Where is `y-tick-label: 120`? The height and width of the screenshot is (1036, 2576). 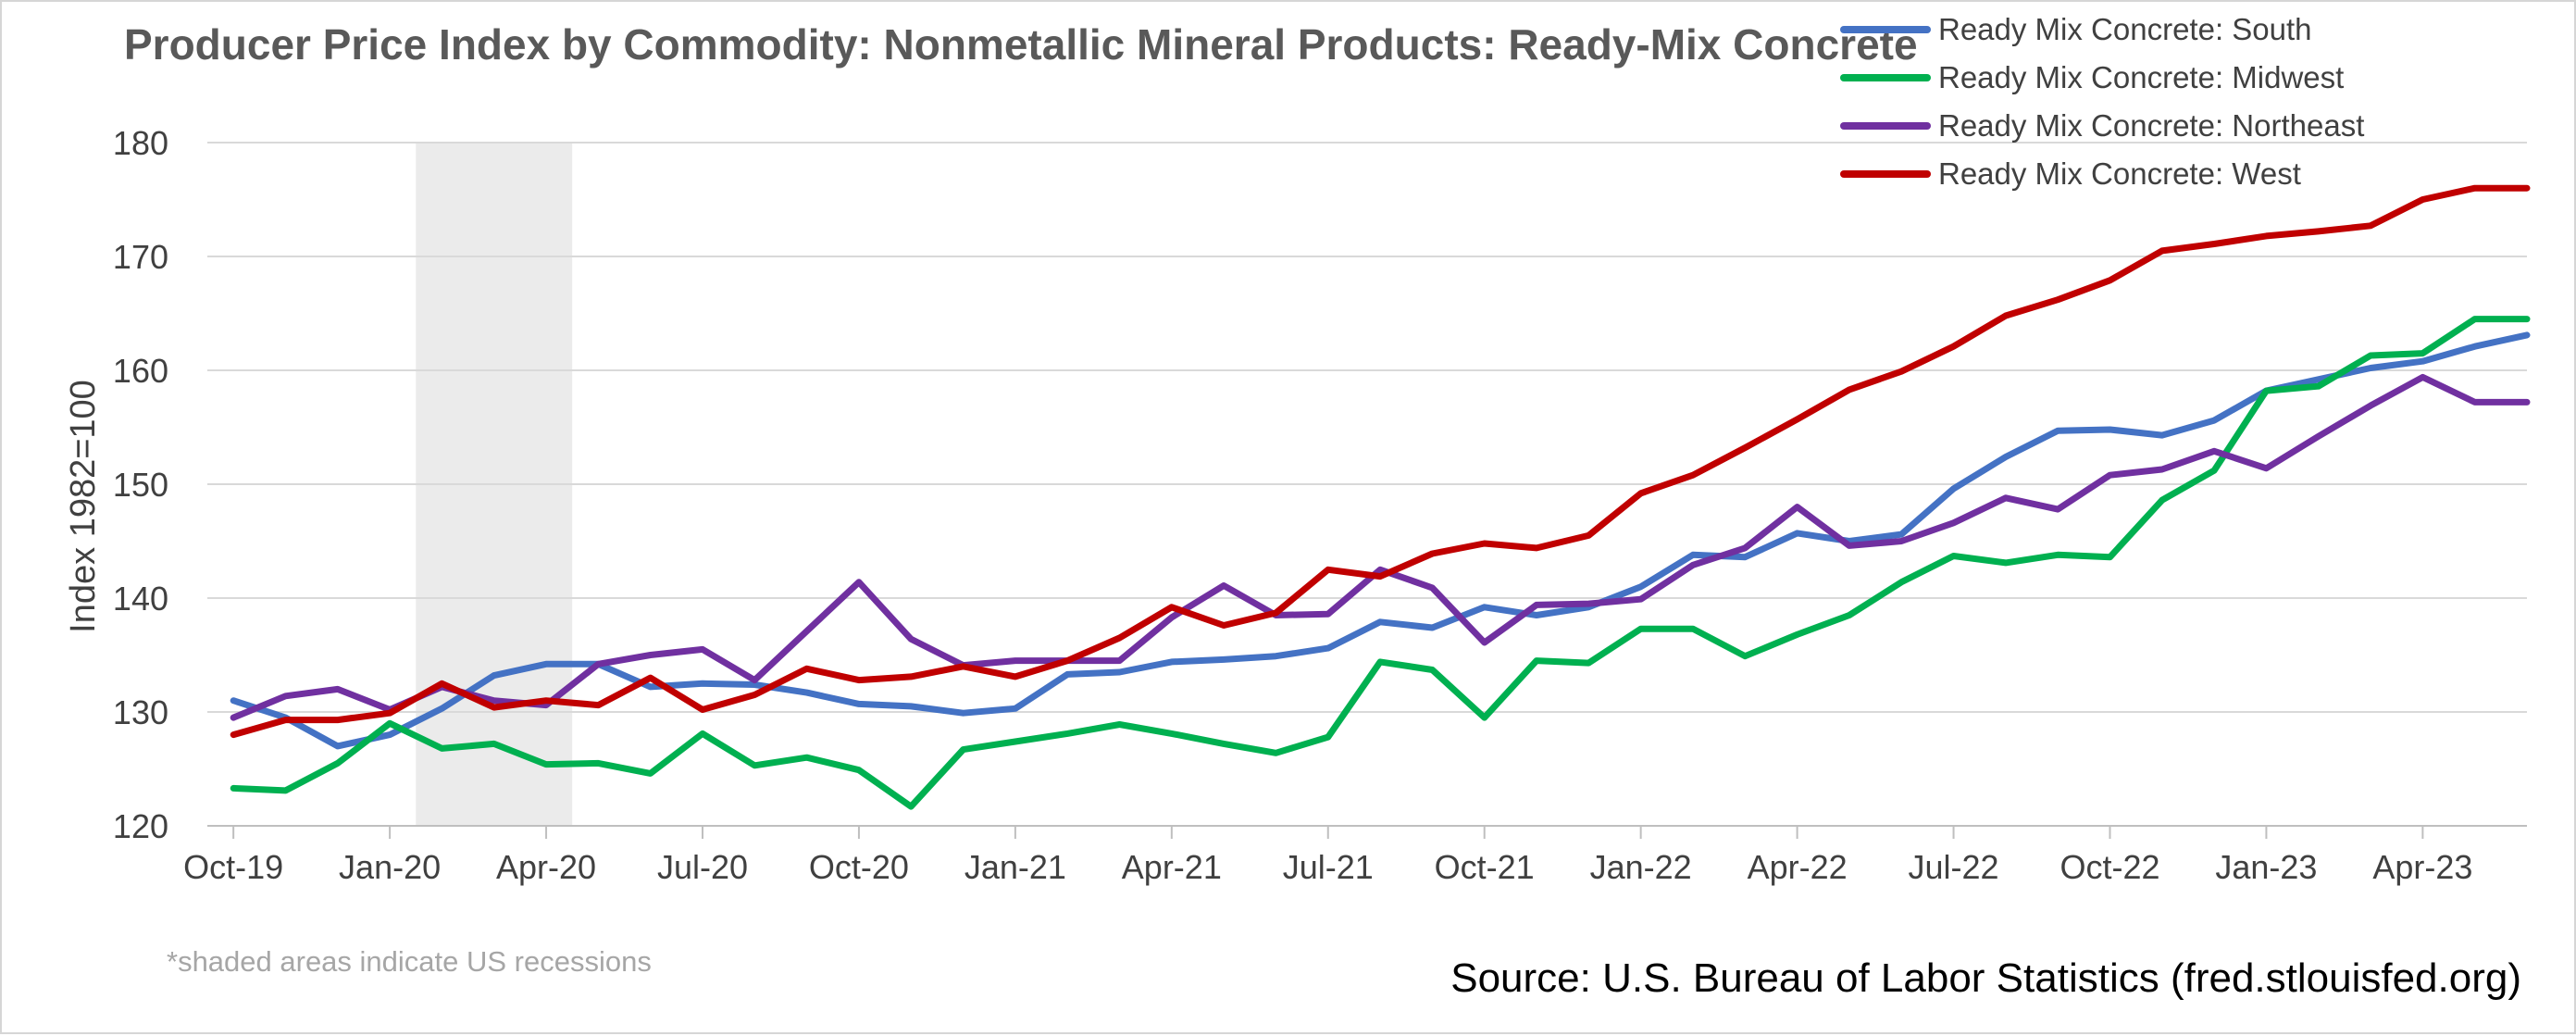 y-tick-label: 120 is located at coordinates (140, 826).